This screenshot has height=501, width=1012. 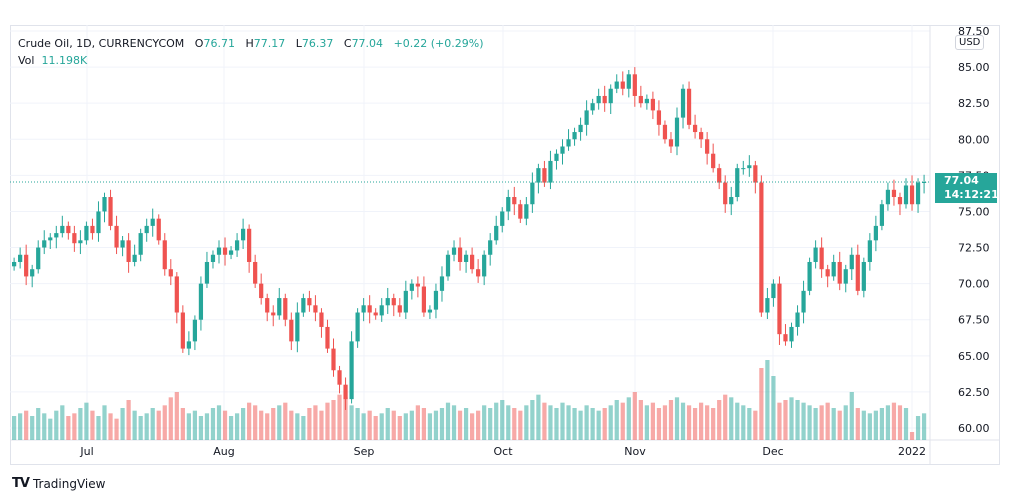 I want to click on y-tick-label: 85.00, so click(x=974, y=67).